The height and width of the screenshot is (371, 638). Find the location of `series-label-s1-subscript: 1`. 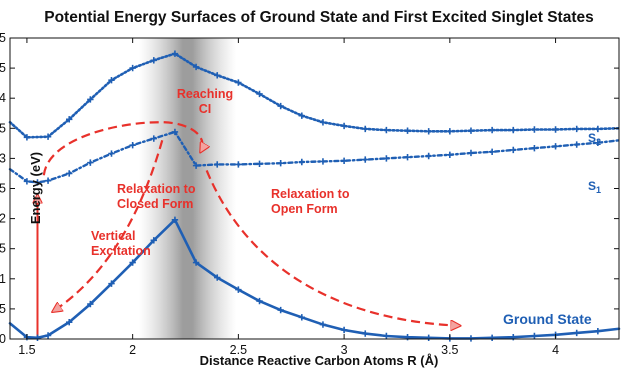

series-label-s1-subscript: 1 is located at coordinates (598, 190).